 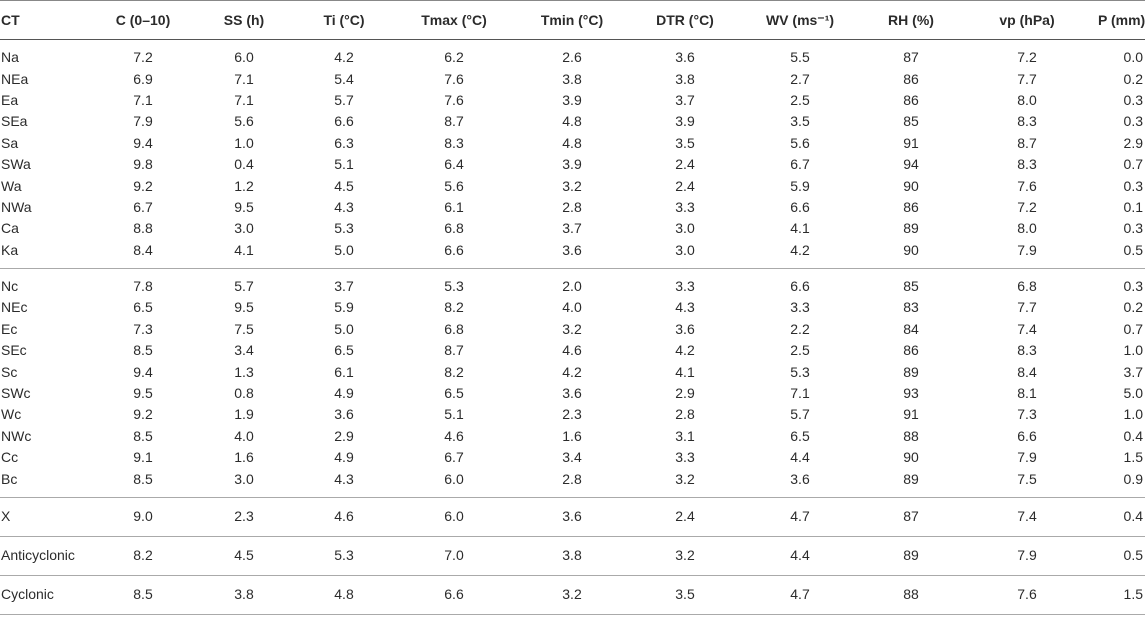 I want to click on table-cell: 0.4, so click(x=1118, y=517).